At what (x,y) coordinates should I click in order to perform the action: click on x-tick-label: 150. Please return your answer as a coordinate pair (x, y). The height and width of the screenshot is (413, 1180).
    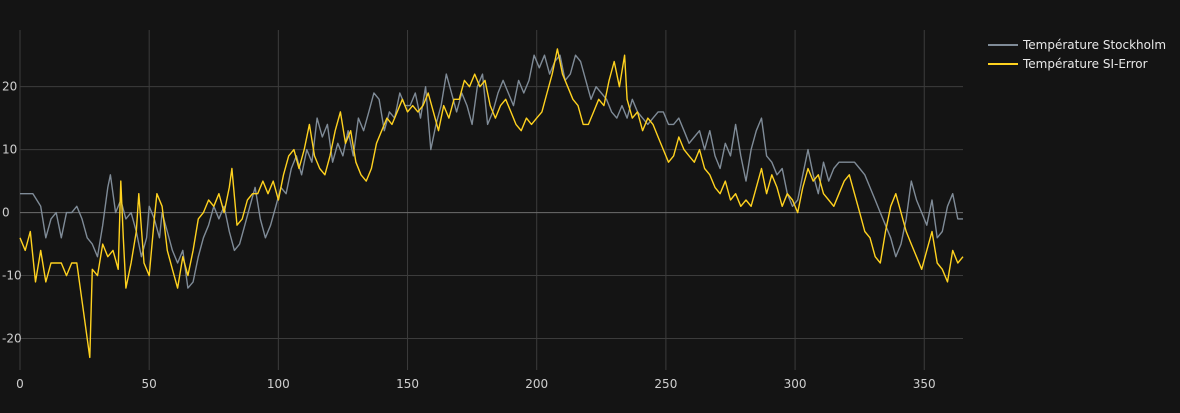
    Looking at the image, I should click on (407, 384).